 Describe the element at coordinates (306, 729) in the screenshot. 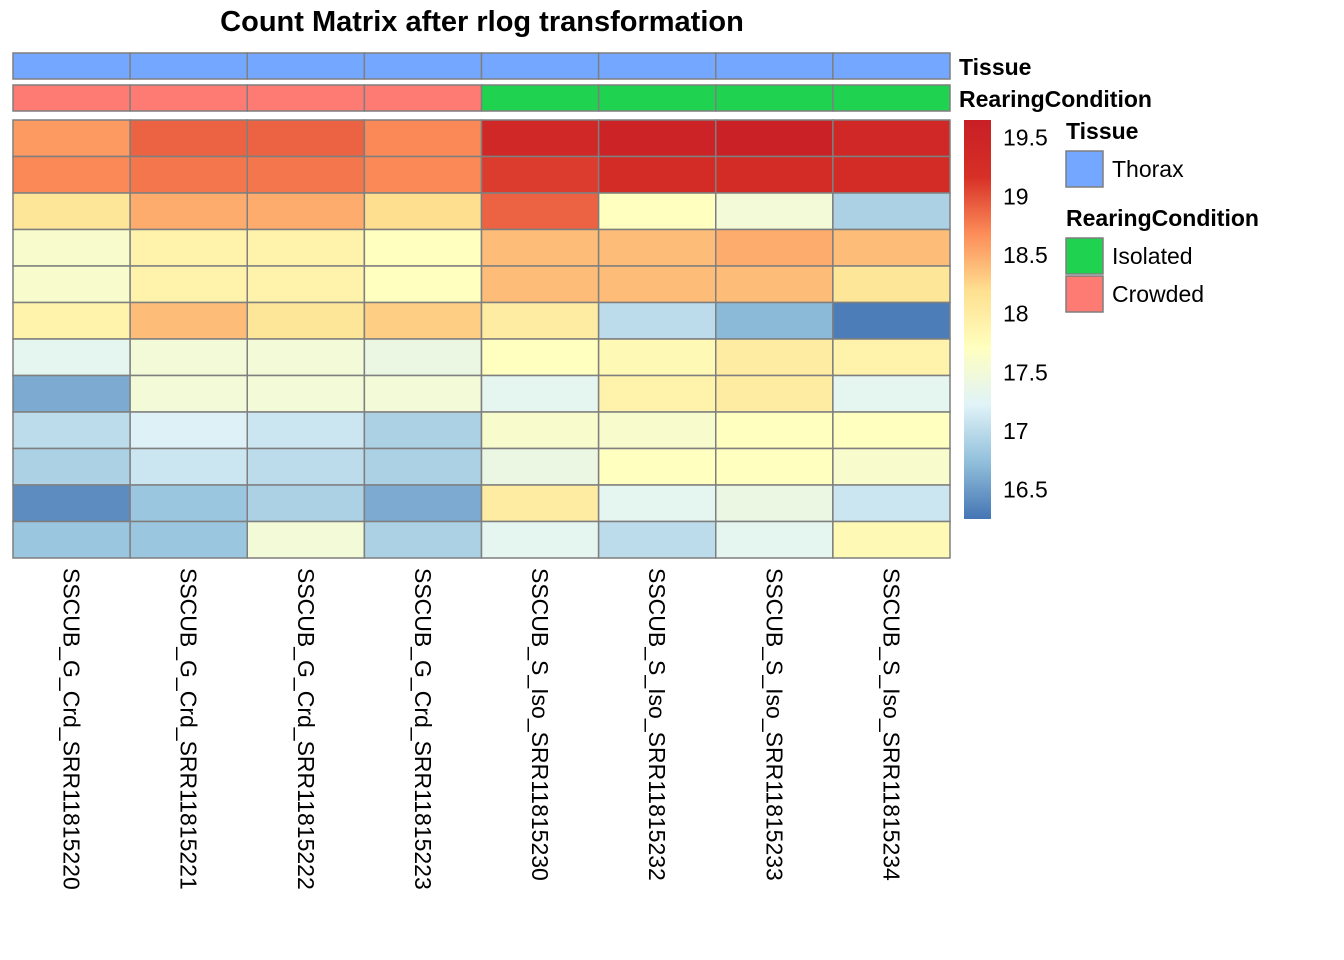

I see `column-label: SSCUB_G_Crd_SRR11815222` at that location.